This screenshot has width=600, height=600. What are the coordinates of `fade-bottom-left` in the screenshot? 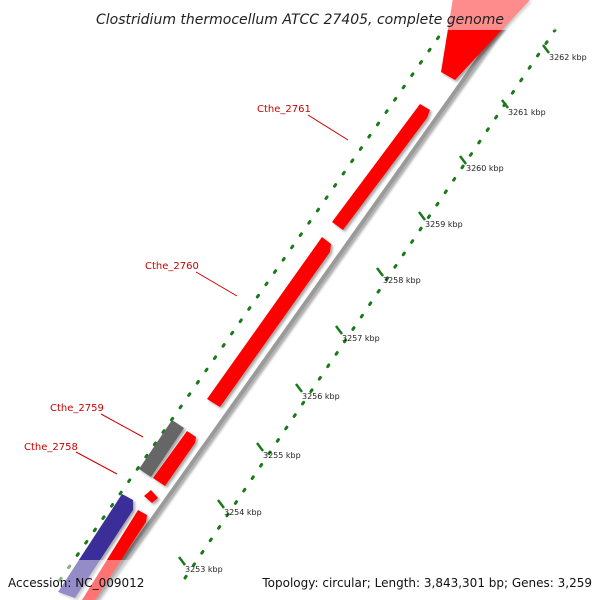 It's located at (100, 580).